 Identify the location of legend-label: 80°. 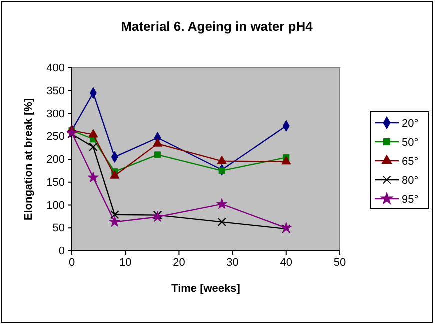
(410, 181).